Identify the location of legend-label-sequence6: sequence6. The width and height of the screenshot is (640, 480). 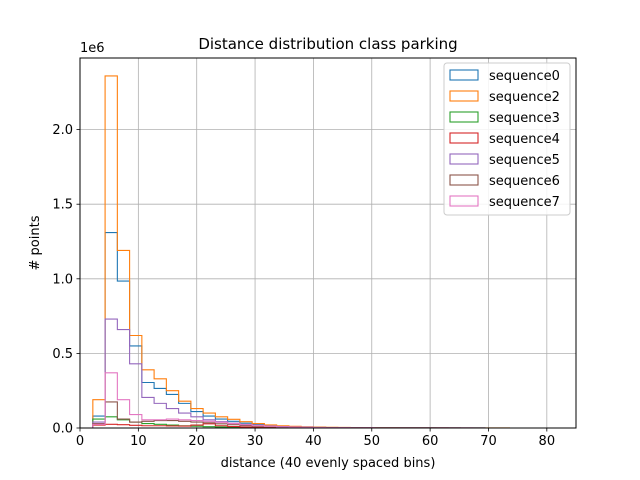
(524, 181).